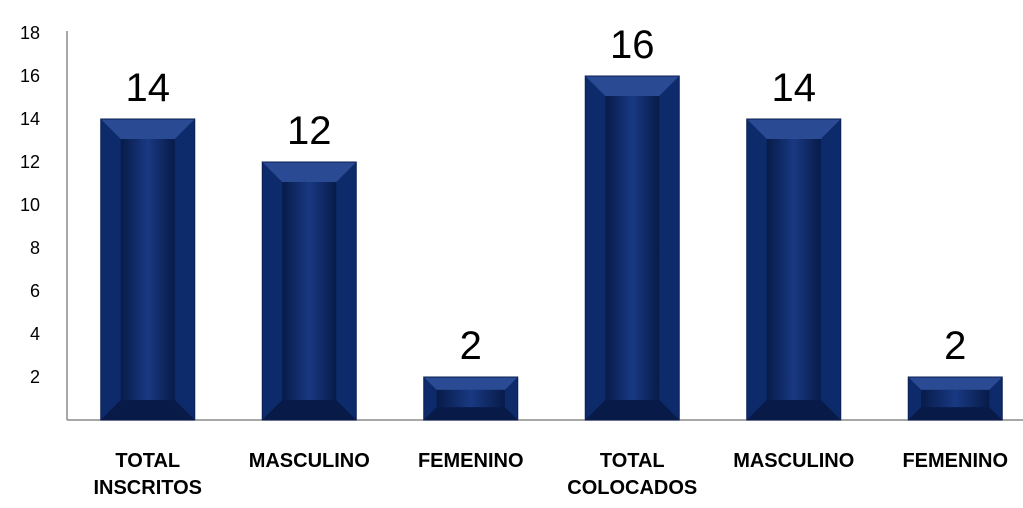 This screenshot has height=508, width=1023. What do you see at coordinates (35, 291) in the screenshot?
I see `y-tick-label: 6` at bounding box center [35, 291].